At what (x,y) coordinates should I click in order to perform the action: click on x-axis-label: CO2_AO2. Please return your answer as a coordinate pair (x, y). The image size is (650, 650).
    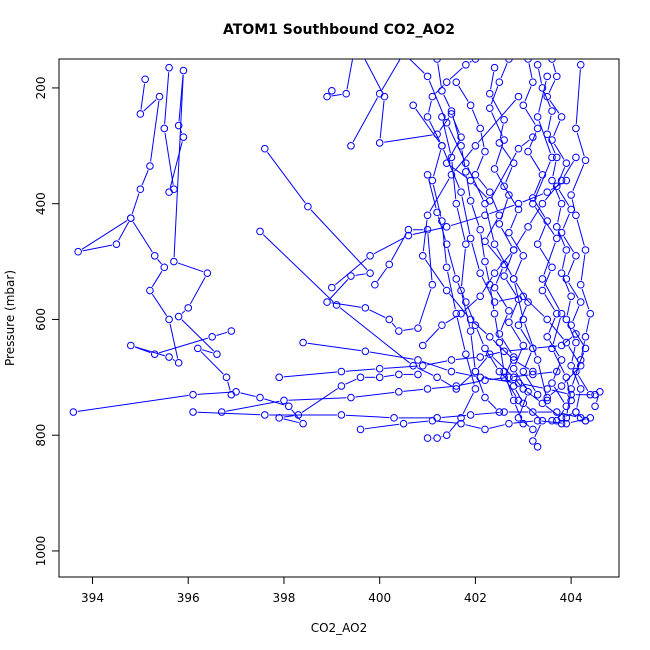
    Looking at the image, I should click on (339, 628).